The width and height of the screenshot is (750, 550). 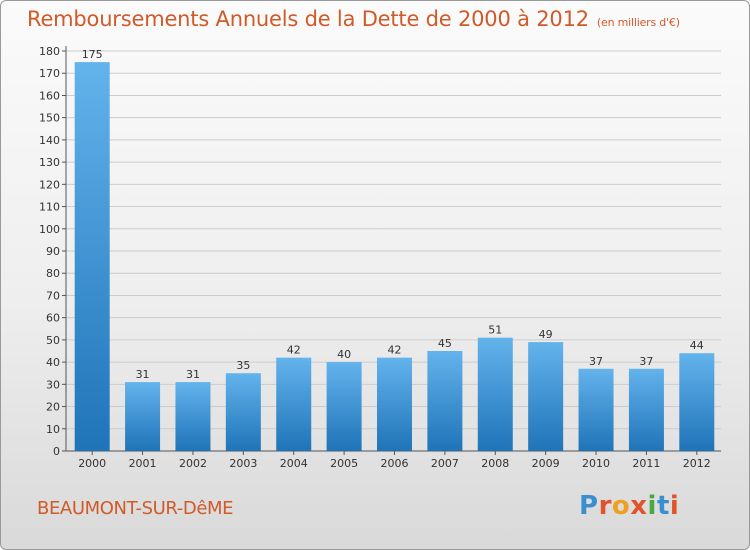 What do you see at coordinates (53, 362) in the screenshot?
I see `y-tick-label: 40` at bounding box center [53, 362].